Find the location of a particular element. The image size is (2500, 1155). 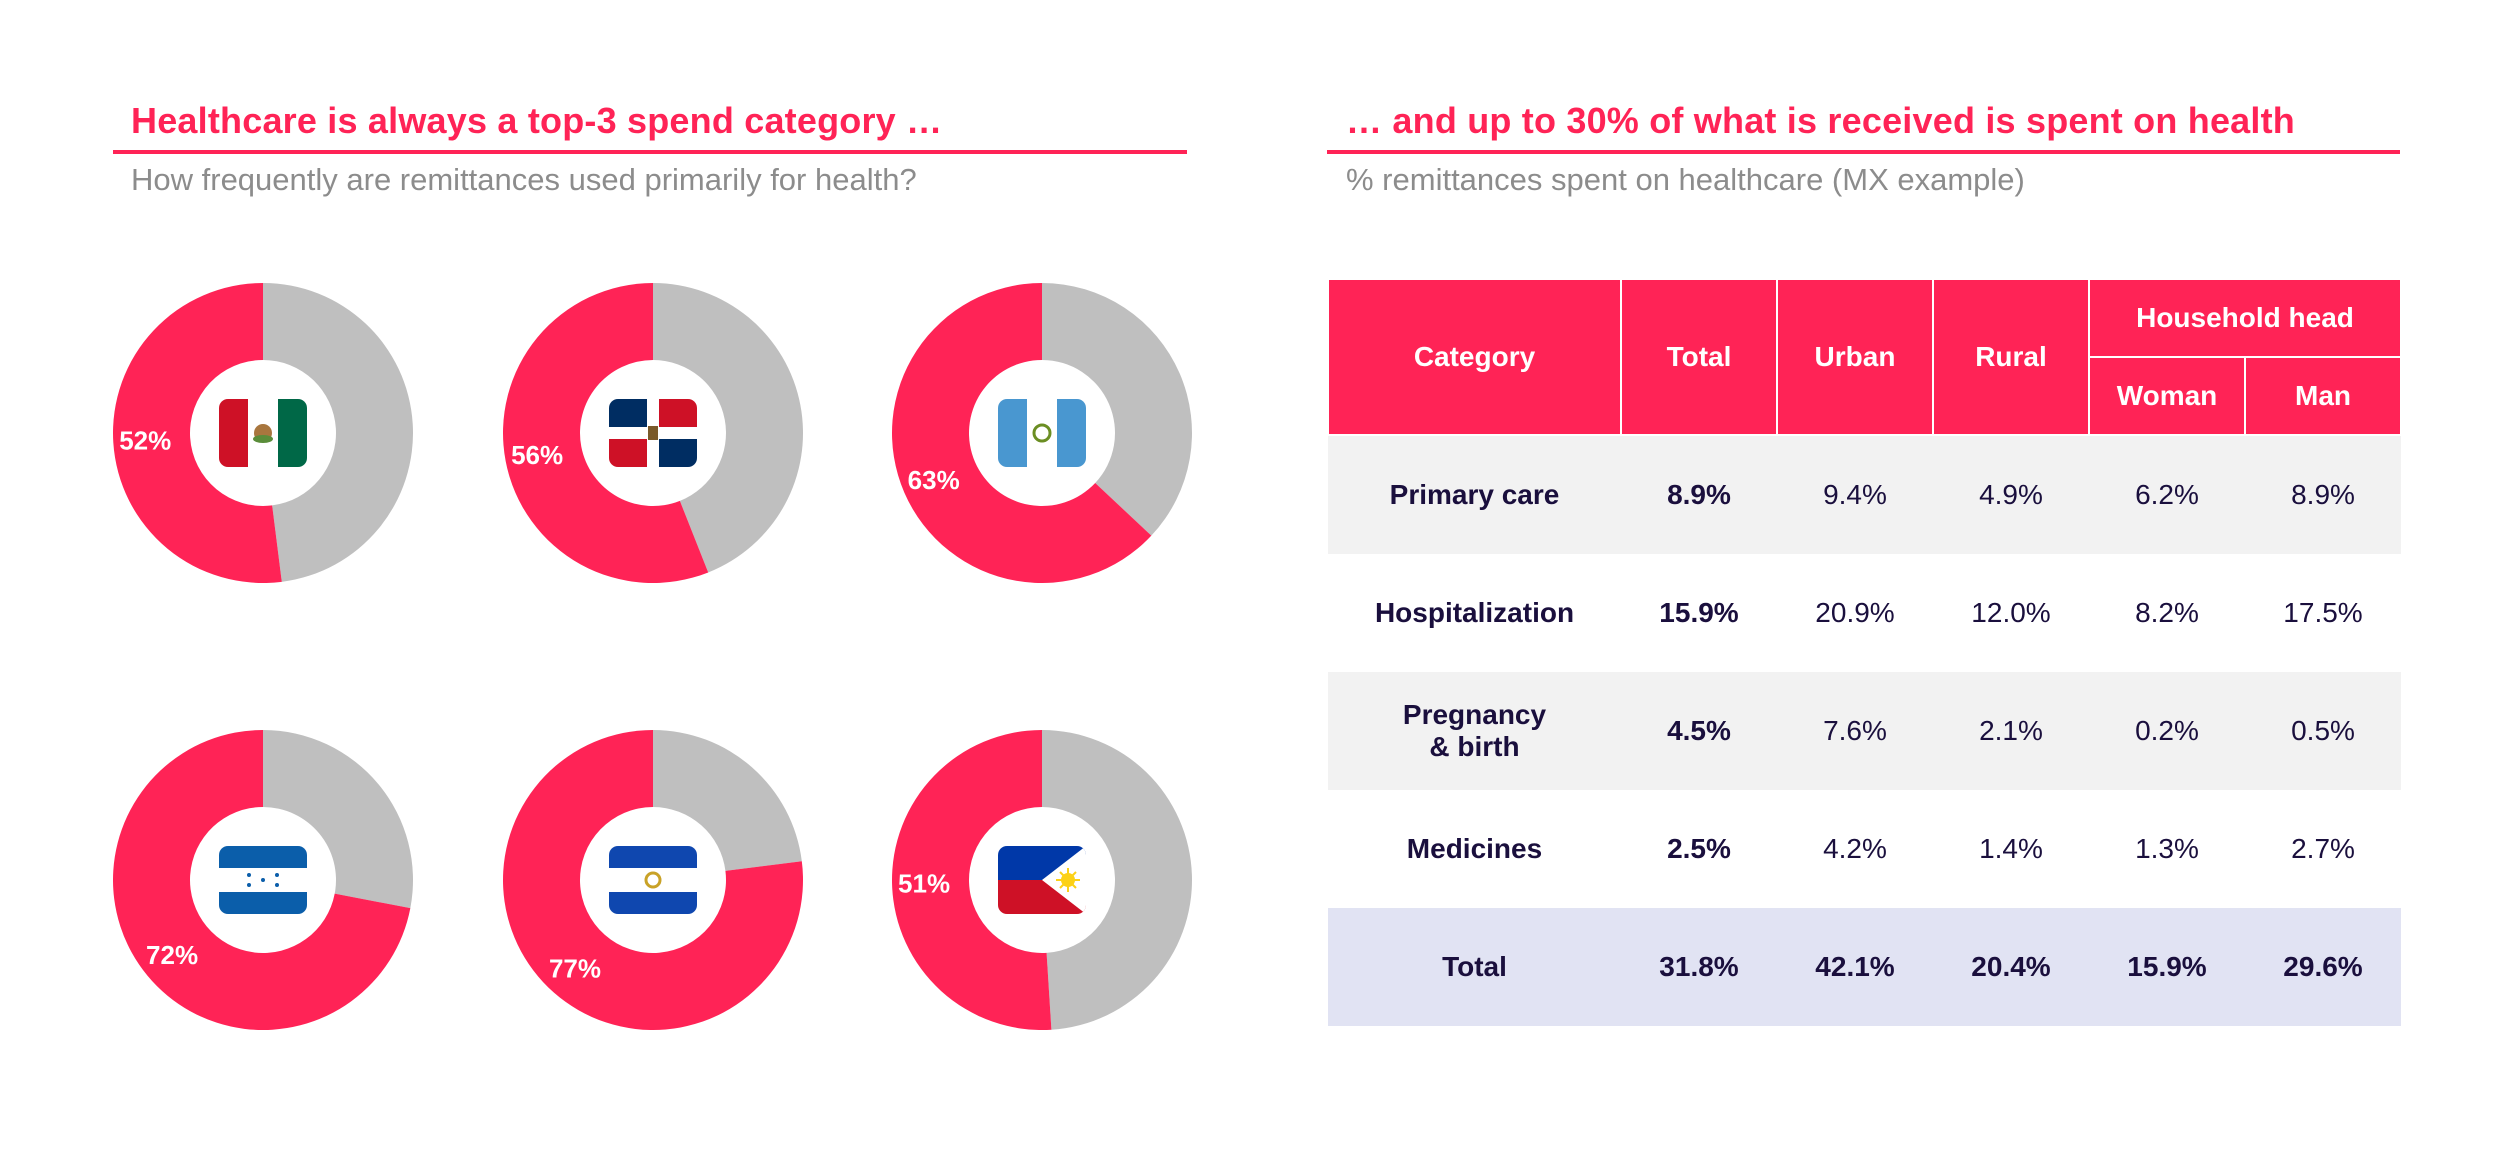

donut-chart-philippines: 51% is located at coordinates (1042, 880).